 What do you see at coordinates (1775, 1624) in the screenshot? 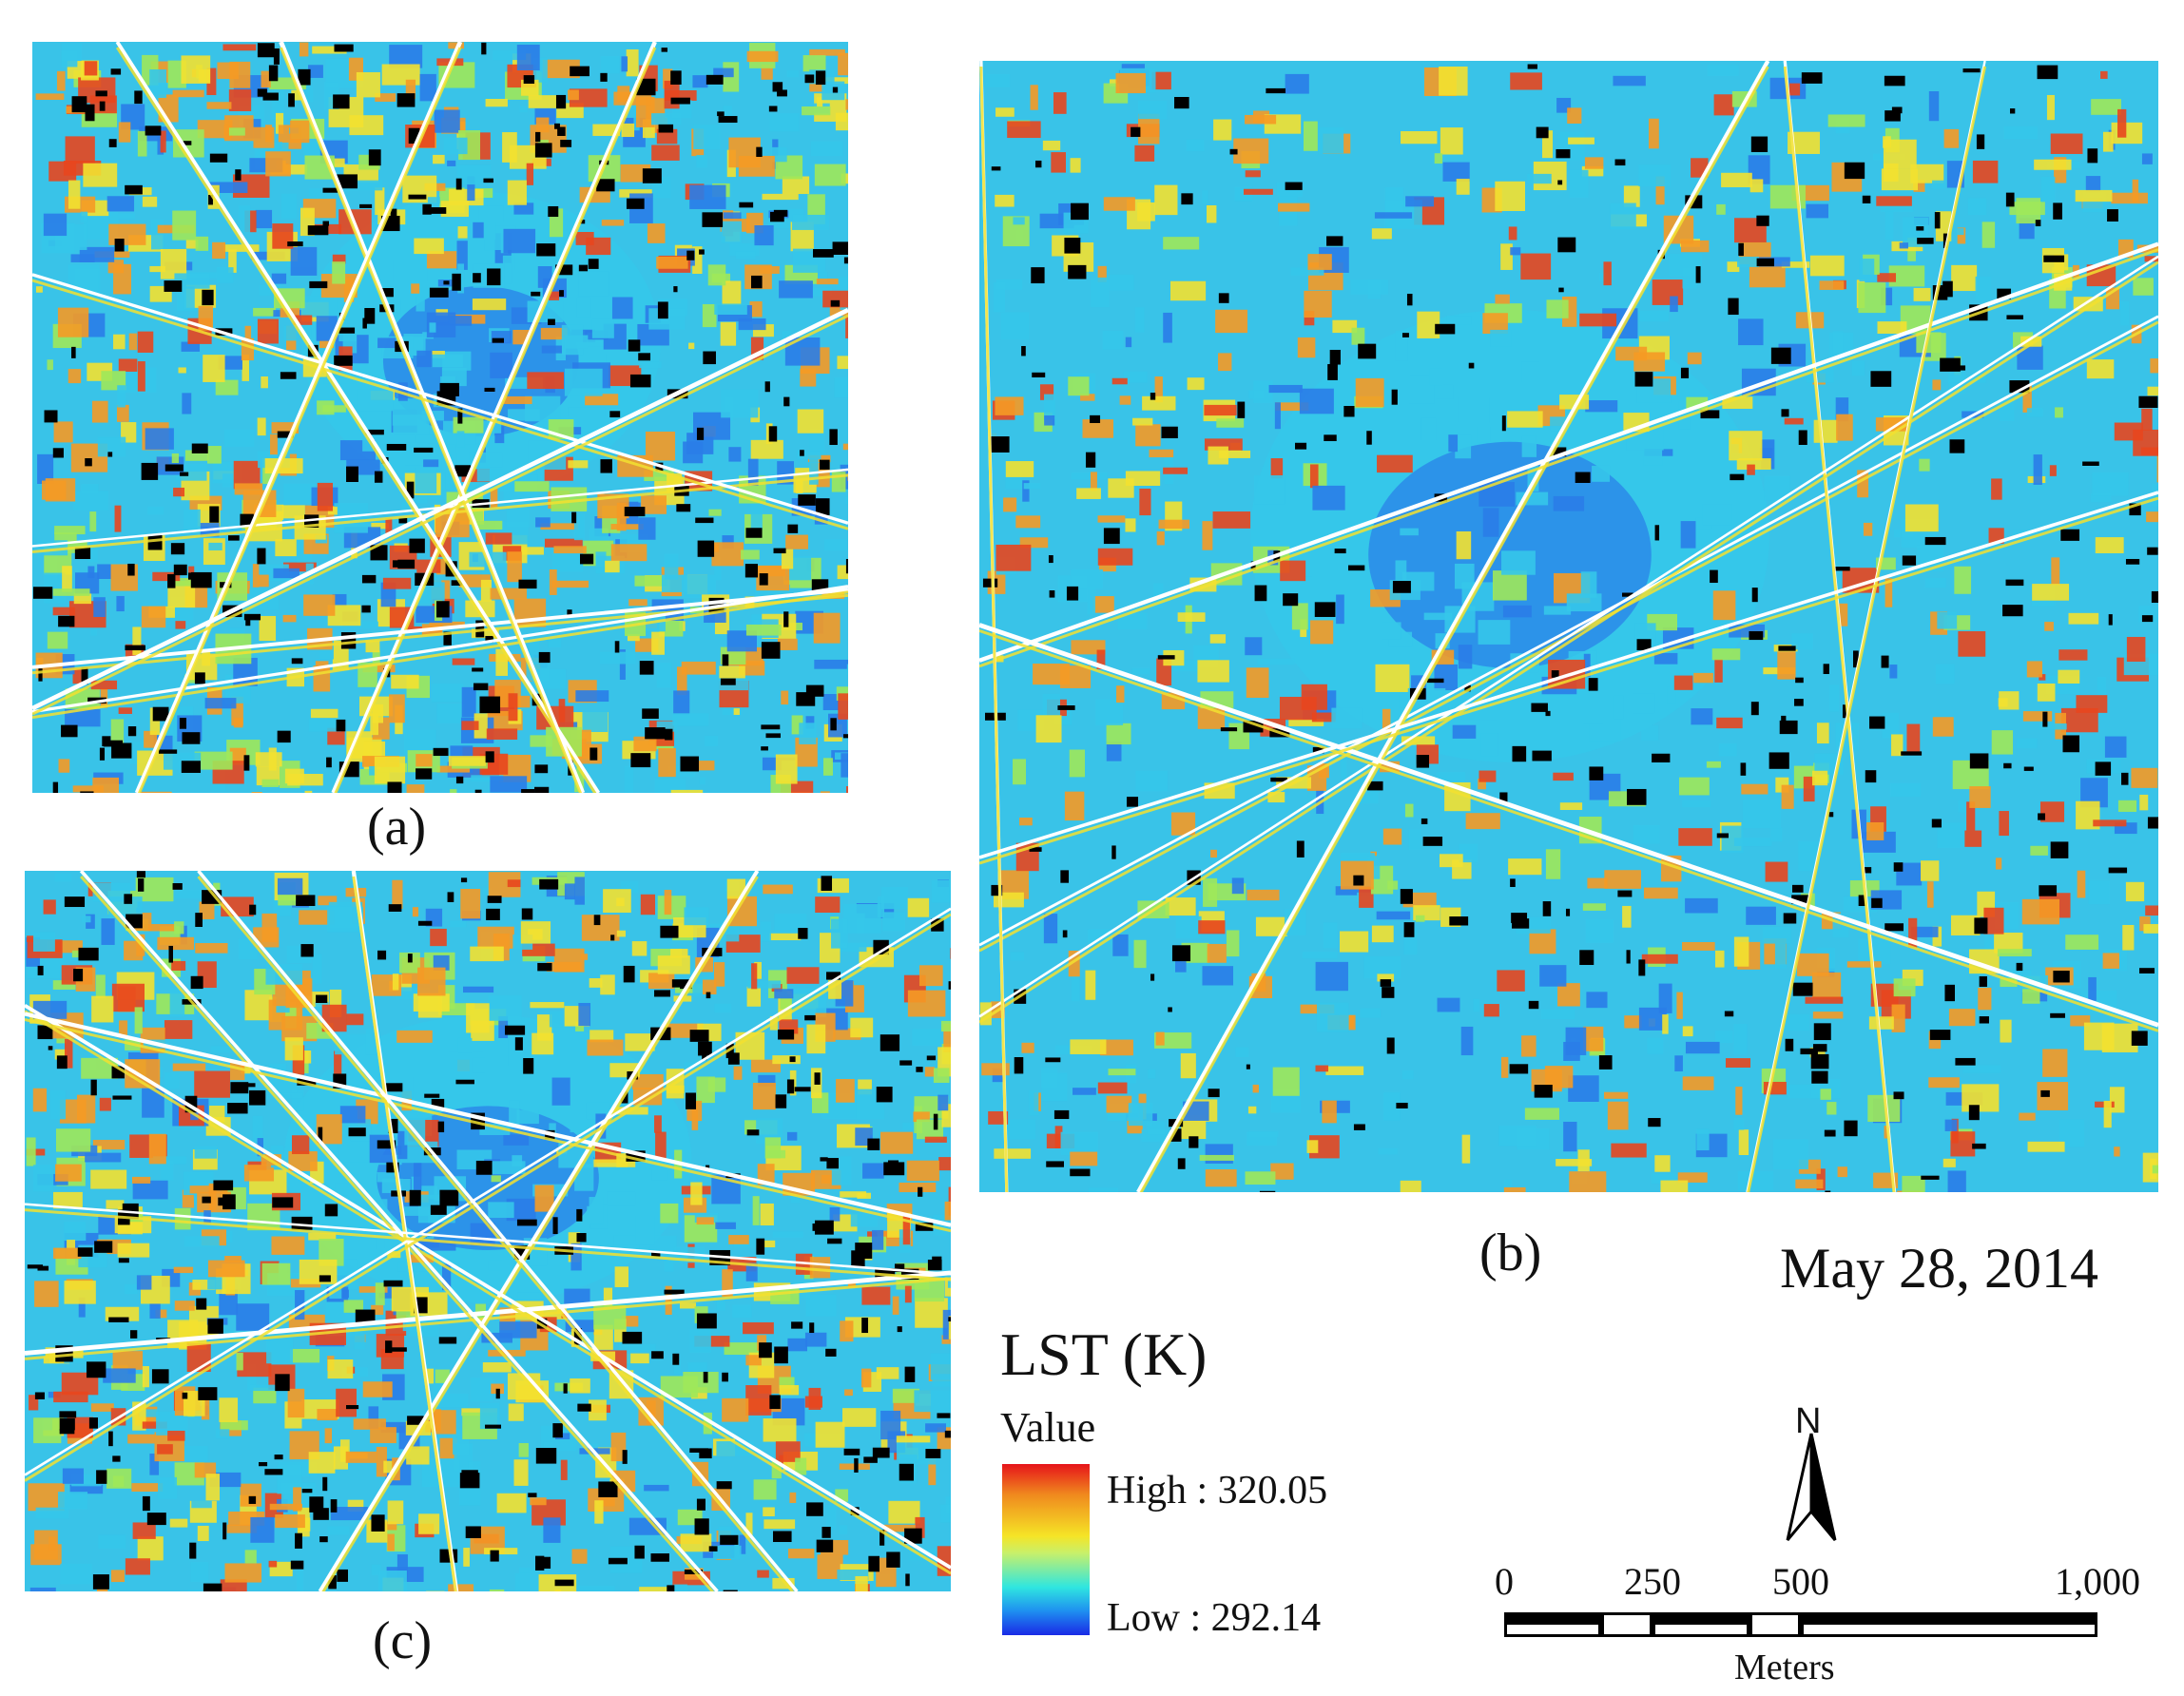
I see `scale-segment` at bounding box center [1775, 1624].